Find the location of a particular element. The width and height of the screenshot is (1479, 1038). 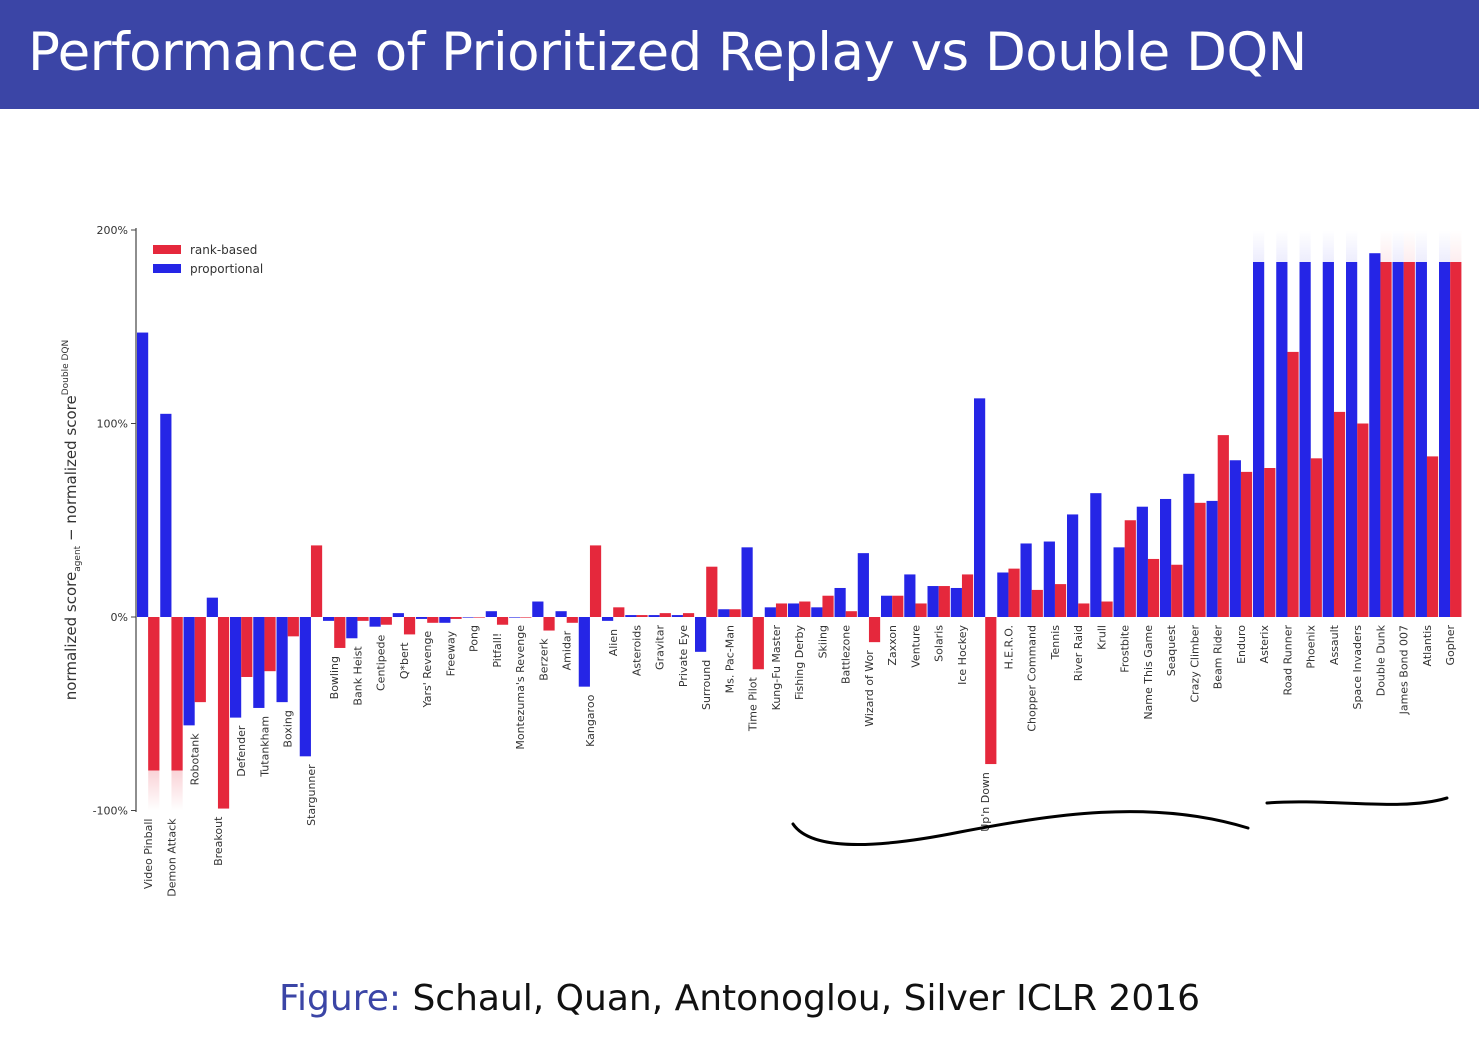

x-tick-label: Centipede is located at coordinates (381, 662).